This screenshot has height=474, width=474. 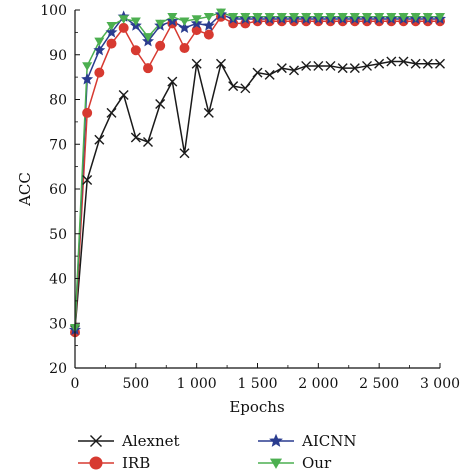 I want to click on x-tick-label: 500, so click(x=135, y=384).